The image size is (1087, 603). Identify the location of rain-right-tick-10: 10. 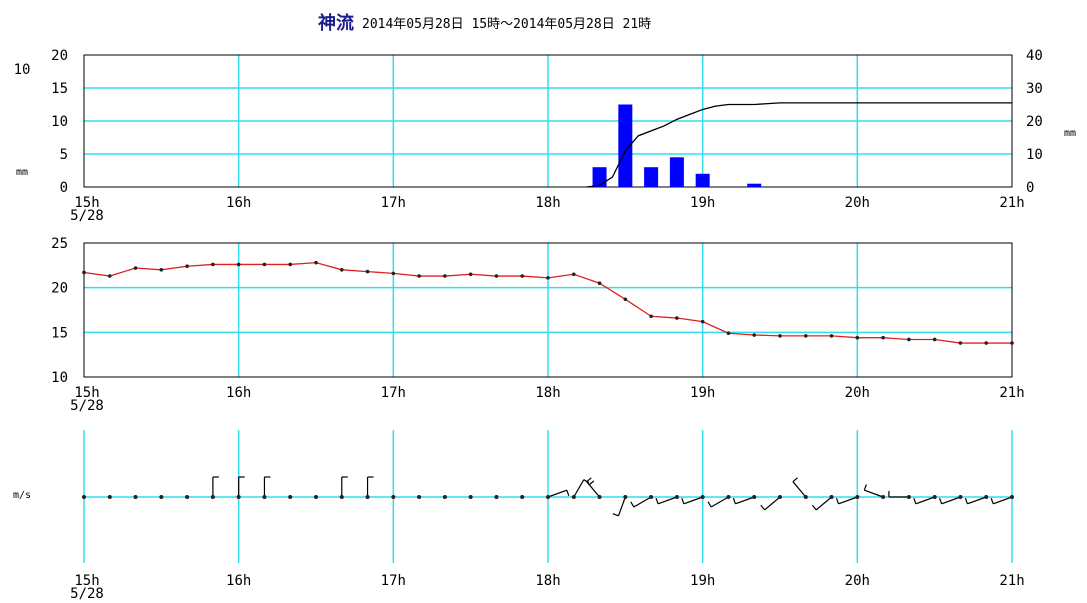
(1034, 155).